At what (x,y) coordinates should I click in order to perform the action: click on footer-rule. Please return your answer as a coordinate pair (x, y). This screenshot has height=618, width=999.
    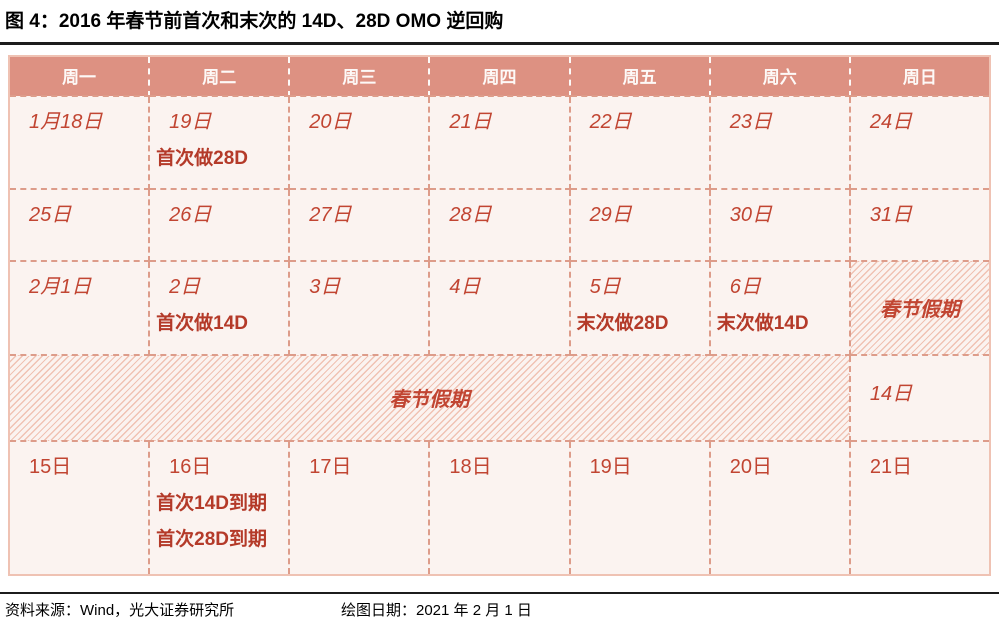
    Looking at the image, I should click on (499, 592).